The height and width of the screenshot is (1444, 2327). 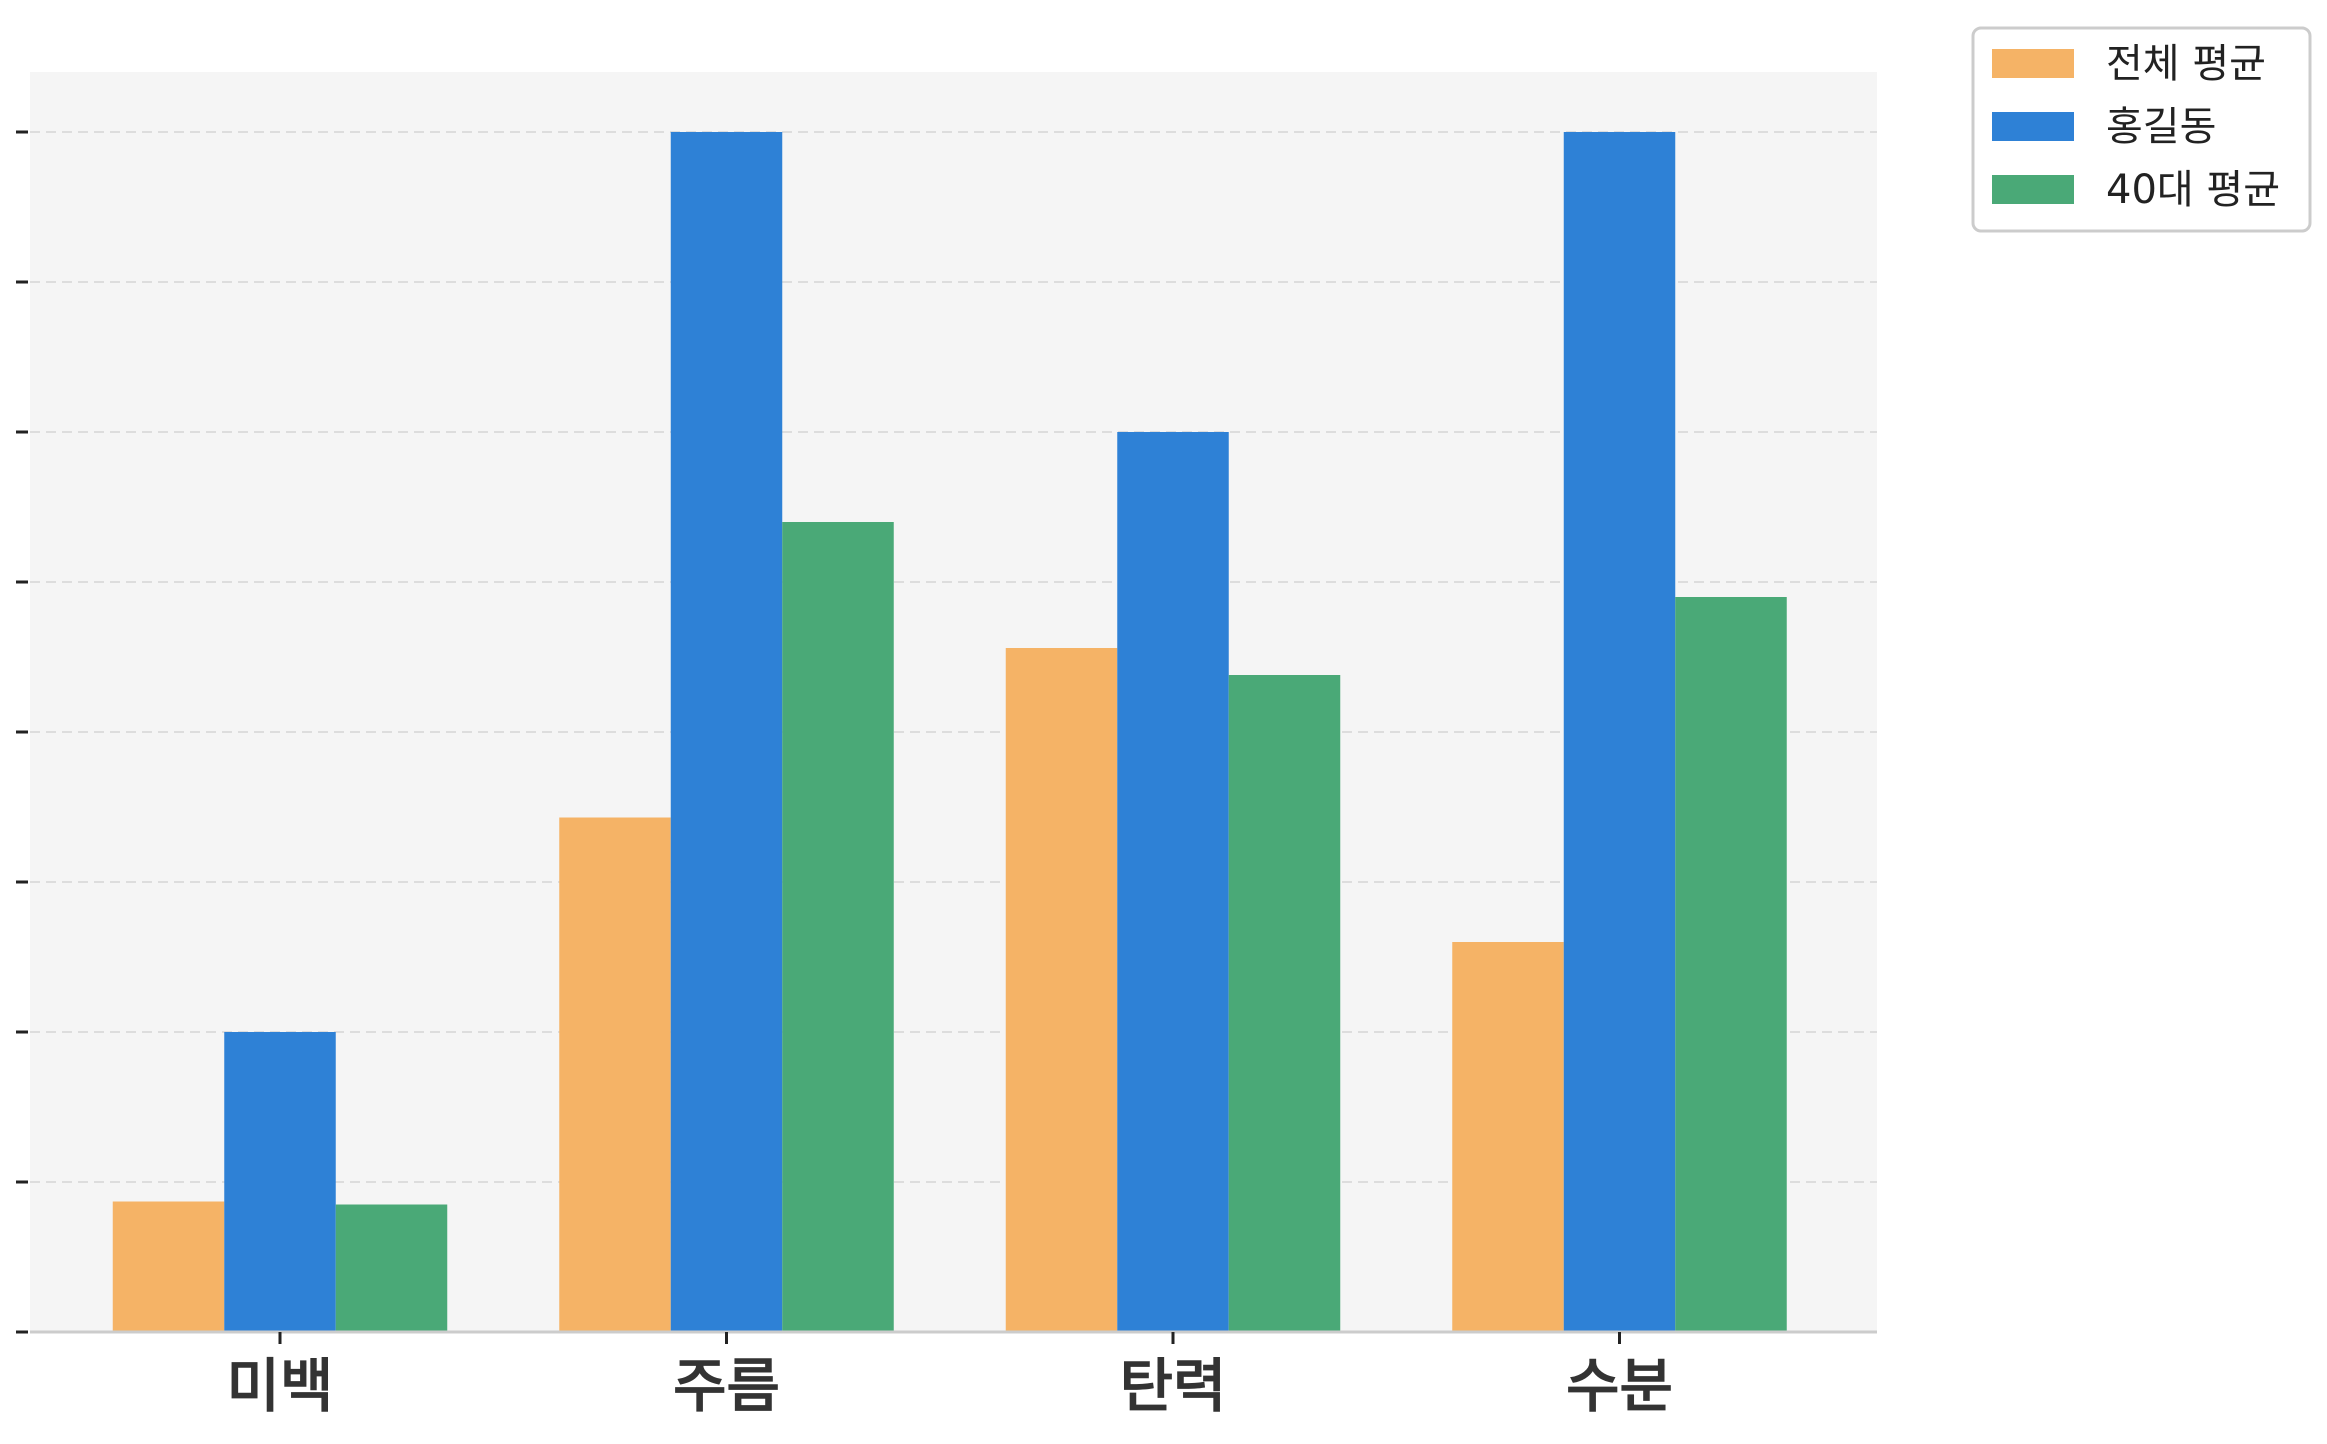 I want to click on legend-label-hong-gildong: 홍길동, so click(x=2161, y=127).